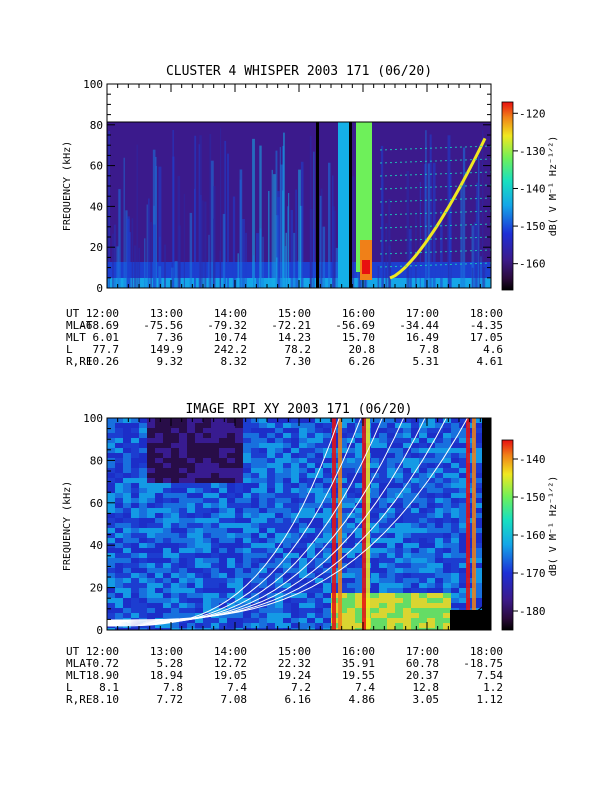  What do you see at coordinates (67, 526) in the screenshot?
I see `y-axis-label: FREQUENCY (kHz)` at bounding box center [67, 526].